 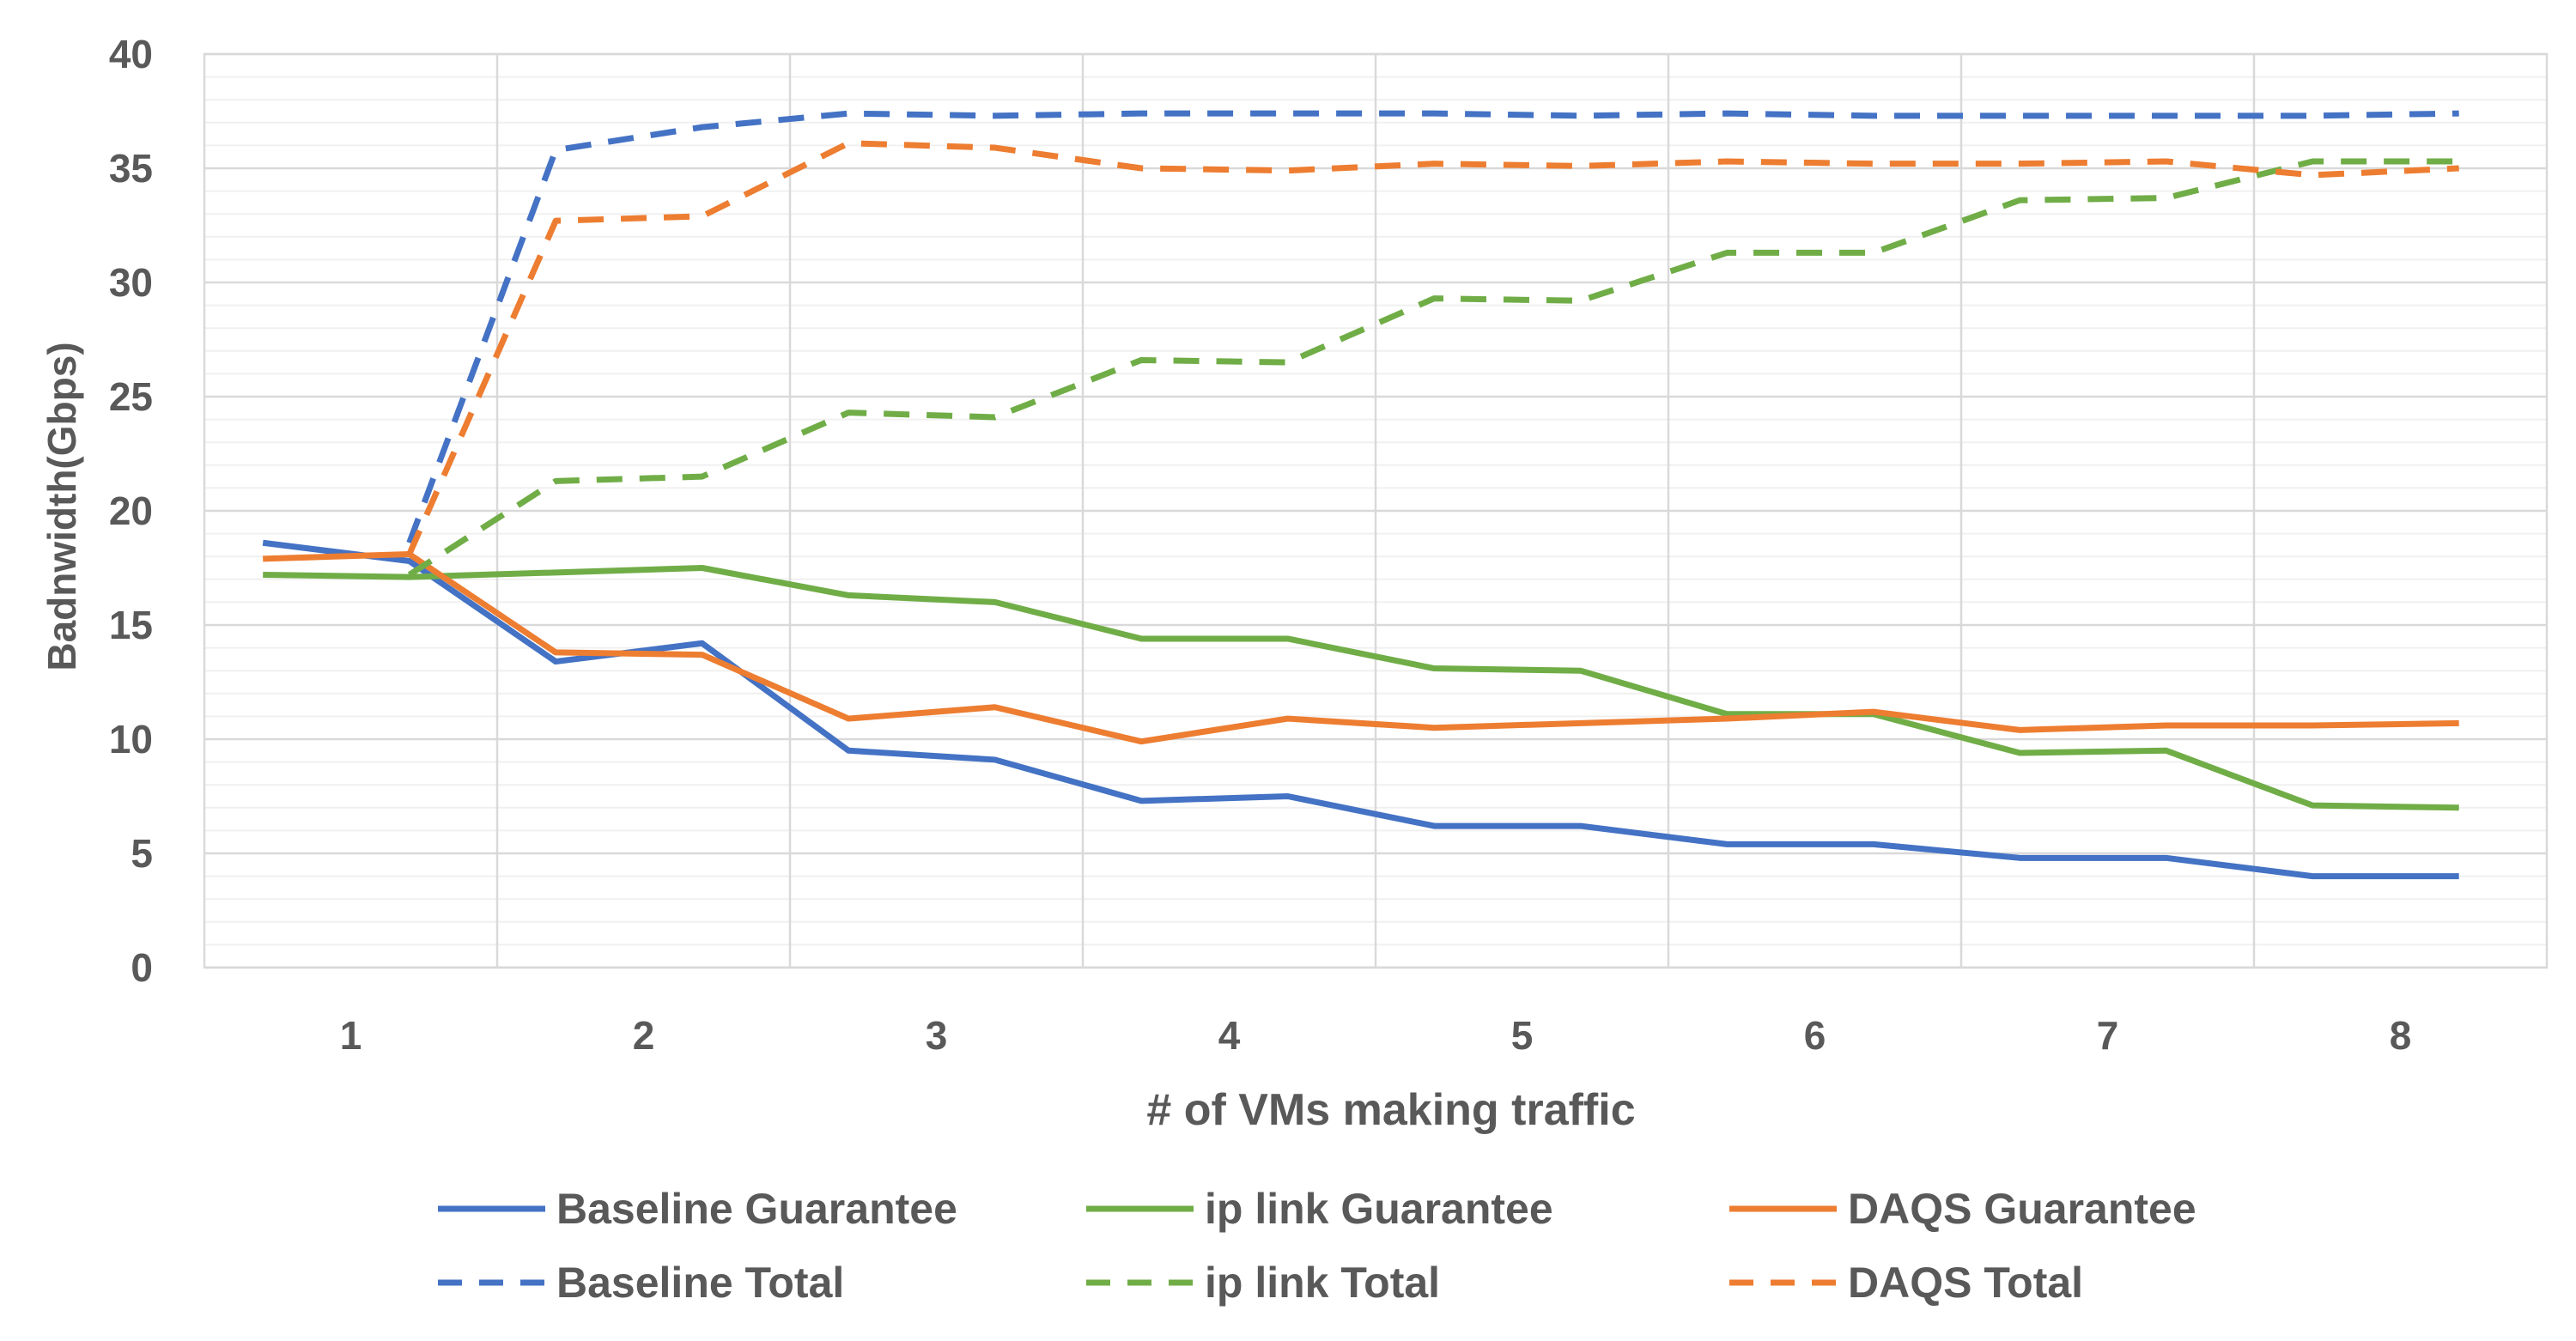 What do you see at coordinates (131, 510) in the screenshot?
I see `y-tick-label: 20` at bounding box center [131, 510].